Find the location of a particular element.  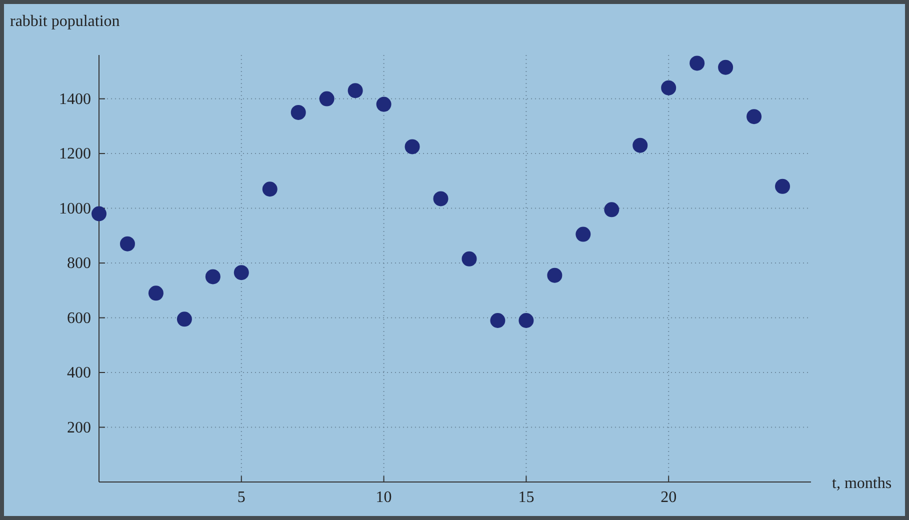

x-tick-label: 15 is located at coordinates (526, 497).